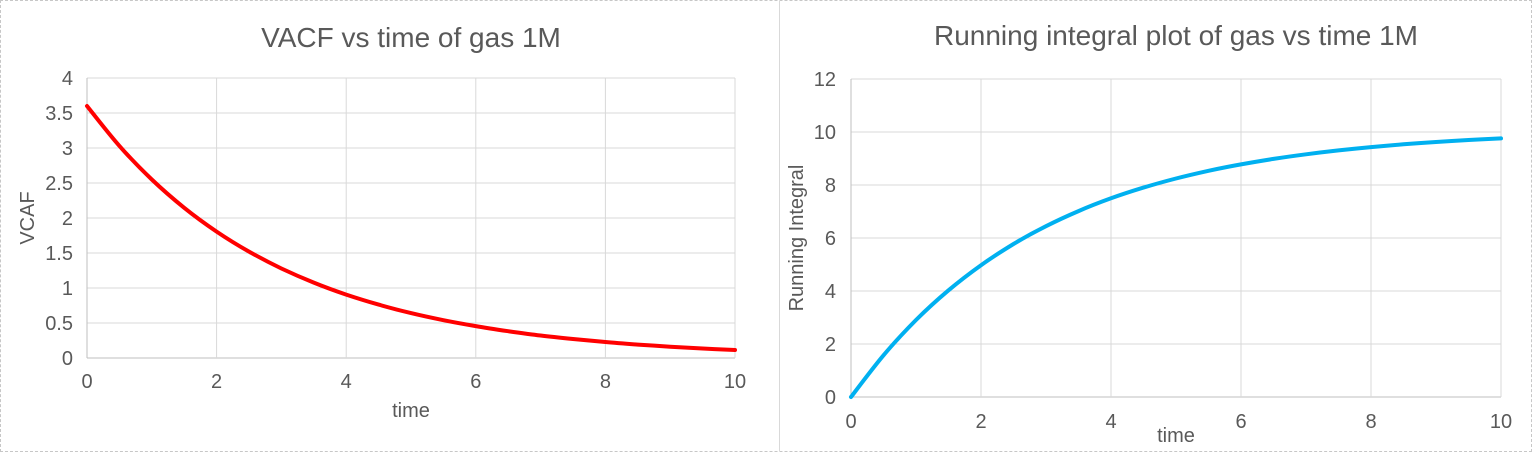  What do you see at coordinates (59, 114) in the screenshot?
I see `y-tick-label: 3.5` at bounding box center [59, 114].